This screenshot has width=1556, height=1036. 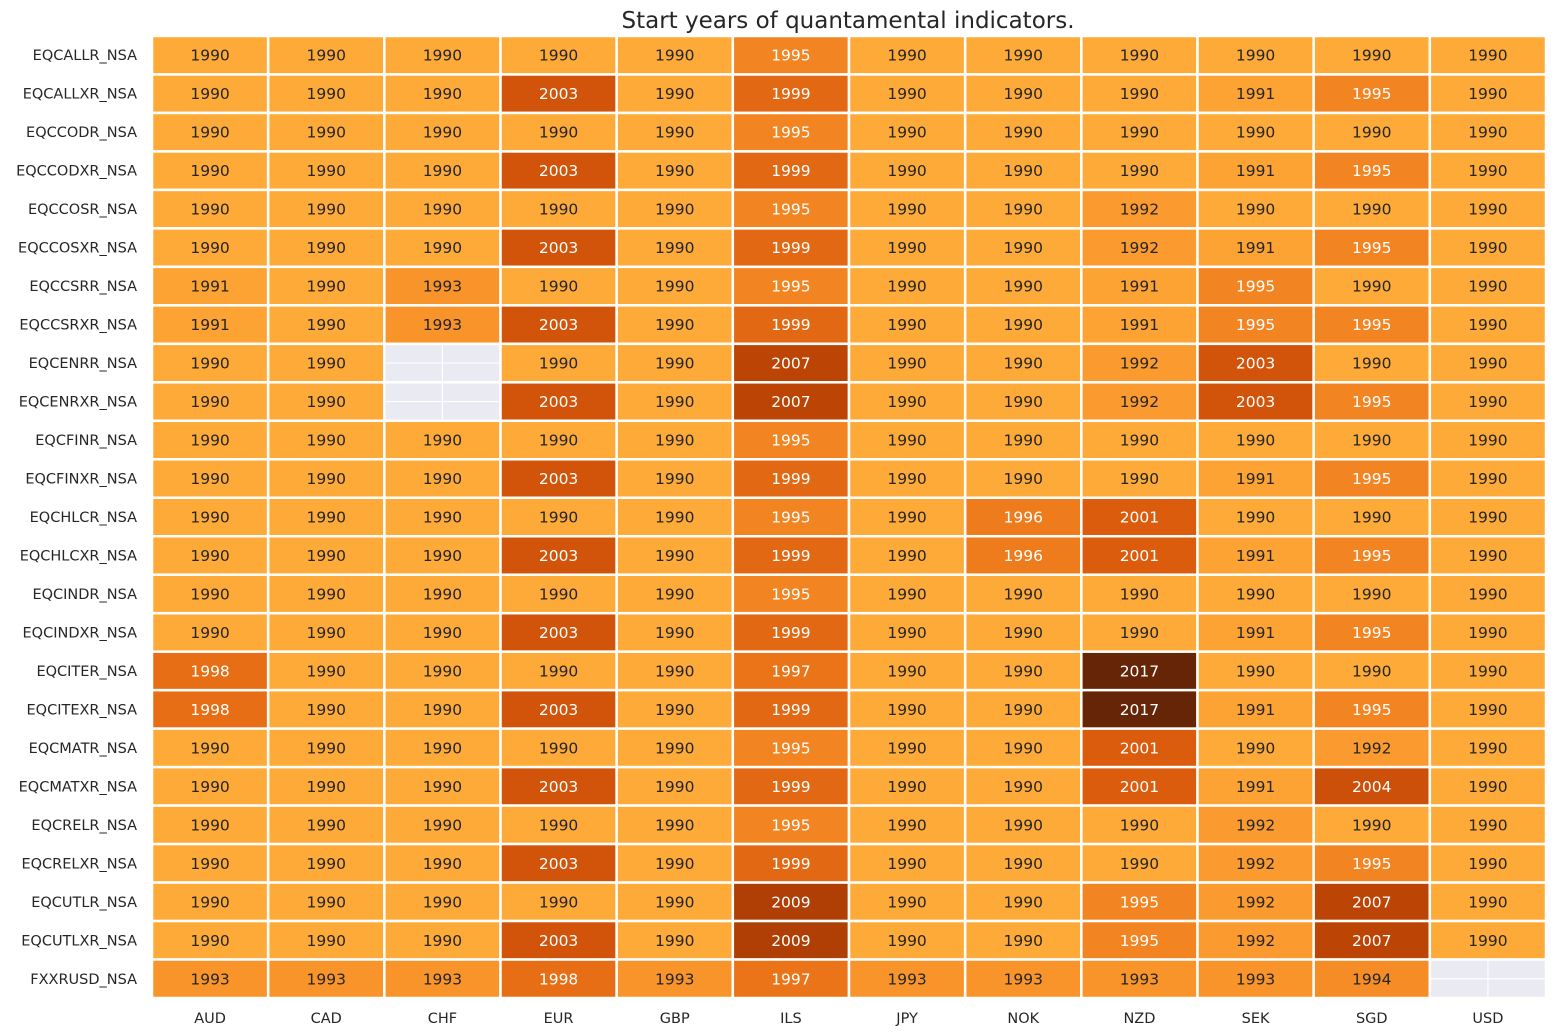 I want to click on column-label: USD, so click(x=1487, y=1019).